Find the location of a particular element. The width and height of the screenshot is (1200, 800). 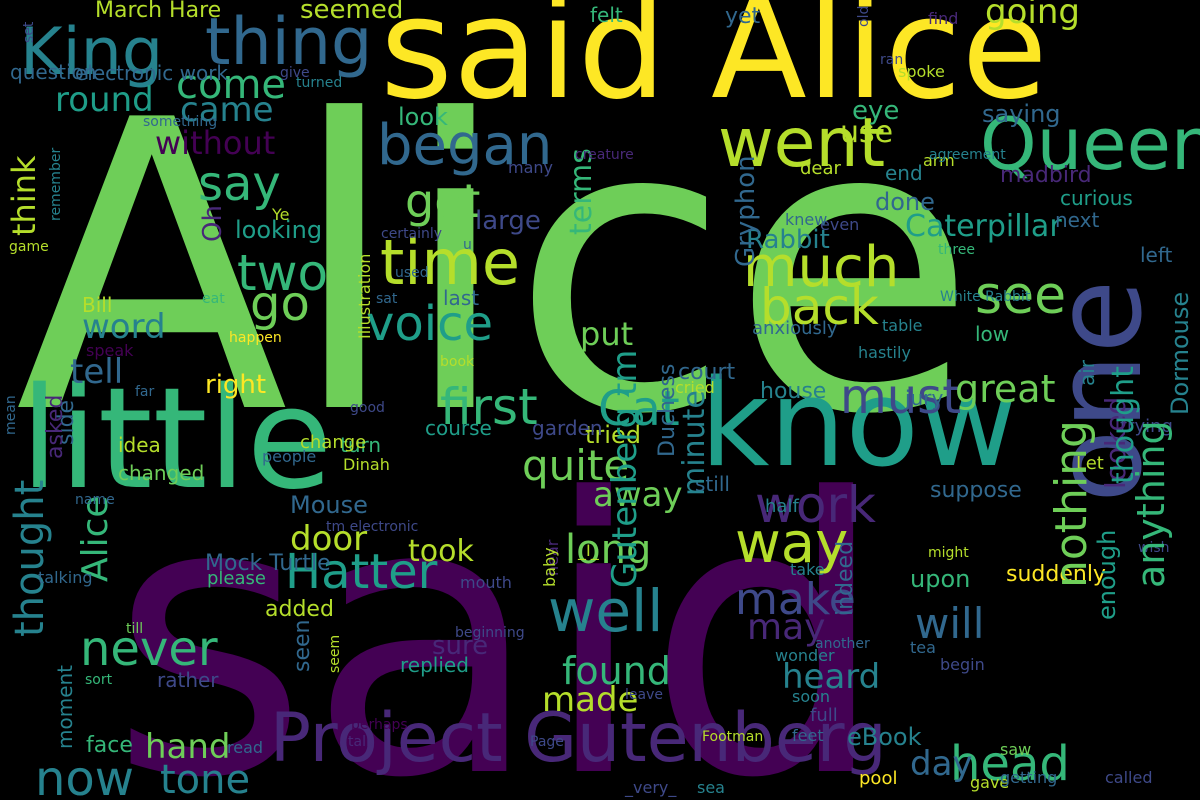

cloud-word: Mouse is located at coordinates (329, 505).